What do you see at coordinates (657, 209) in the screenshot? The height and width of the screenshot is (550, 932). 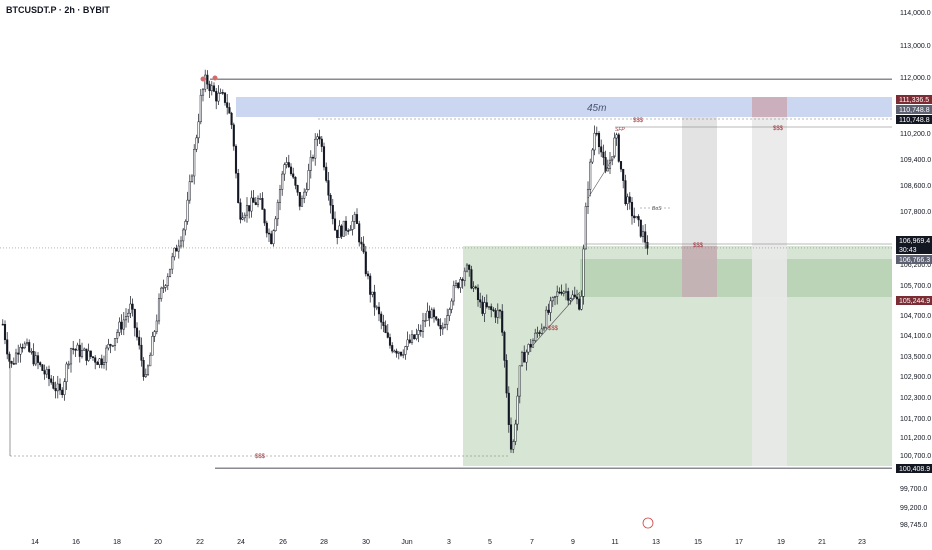 I see `bos-label: BoS` at bounding box center [657, 209].